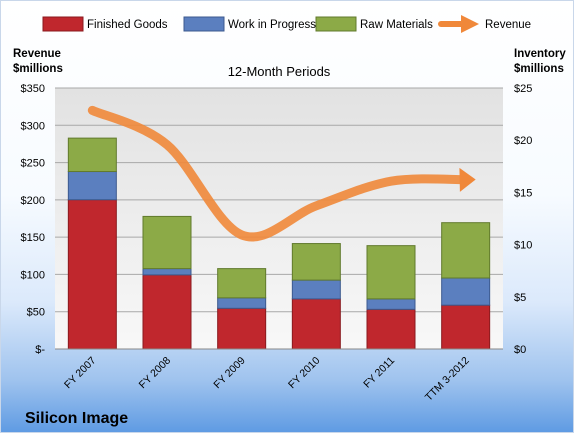 Image resolution: width=574 pixels, height=434 pixels. Describe the element at coordinates (279, 71) in the screenshot. I see `chart-subtitle: 12-Month Periods` at that location.